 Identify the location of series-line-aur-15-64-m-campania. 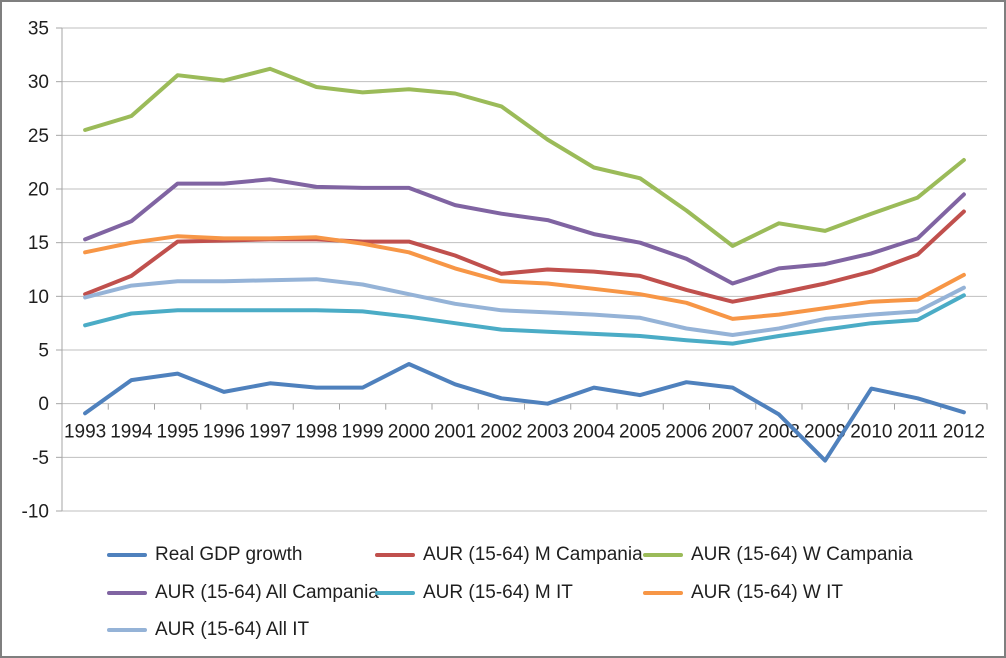
(524, 256).